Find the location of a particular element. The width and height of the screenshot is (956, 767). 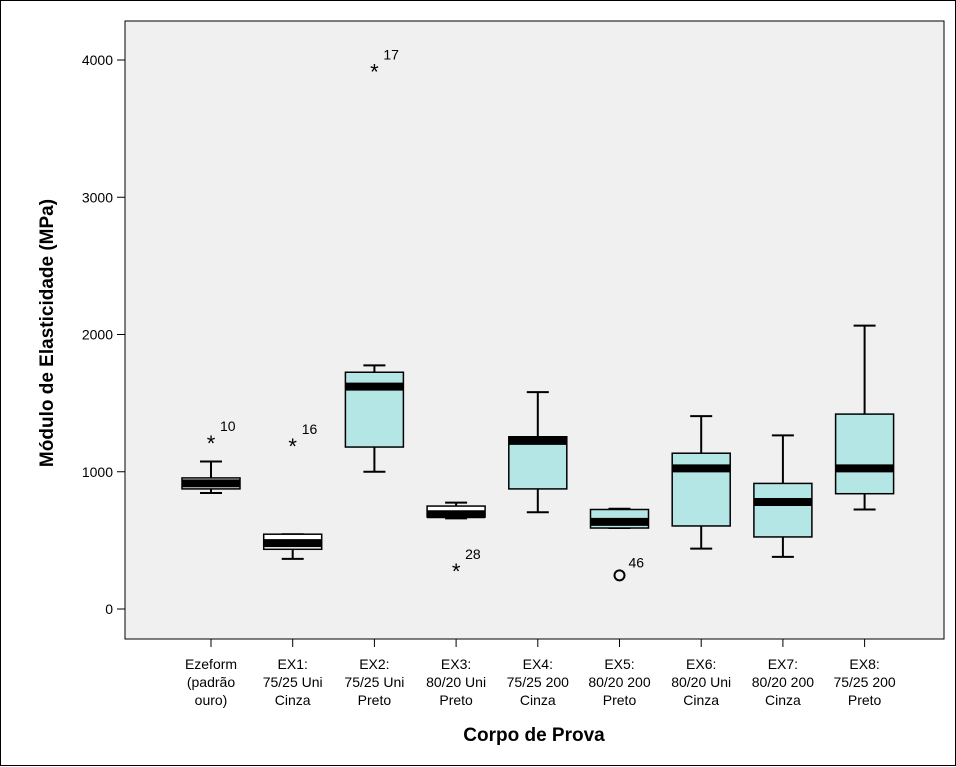

x-category-label: EX6: is located at coordinates (701, 664).